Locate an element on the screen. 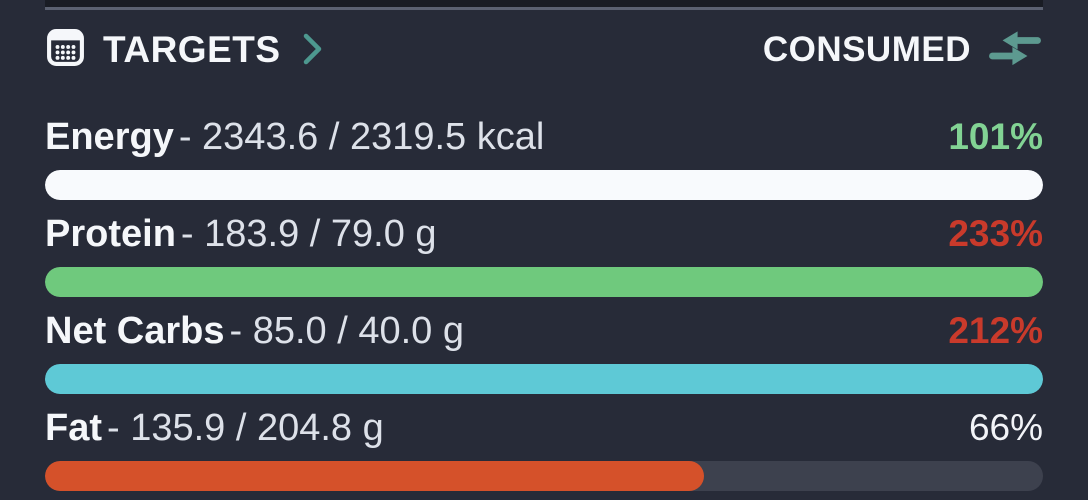 This screenshot has width=1088, height=500. target-percent: 233% is located at coordinates (995, 233).